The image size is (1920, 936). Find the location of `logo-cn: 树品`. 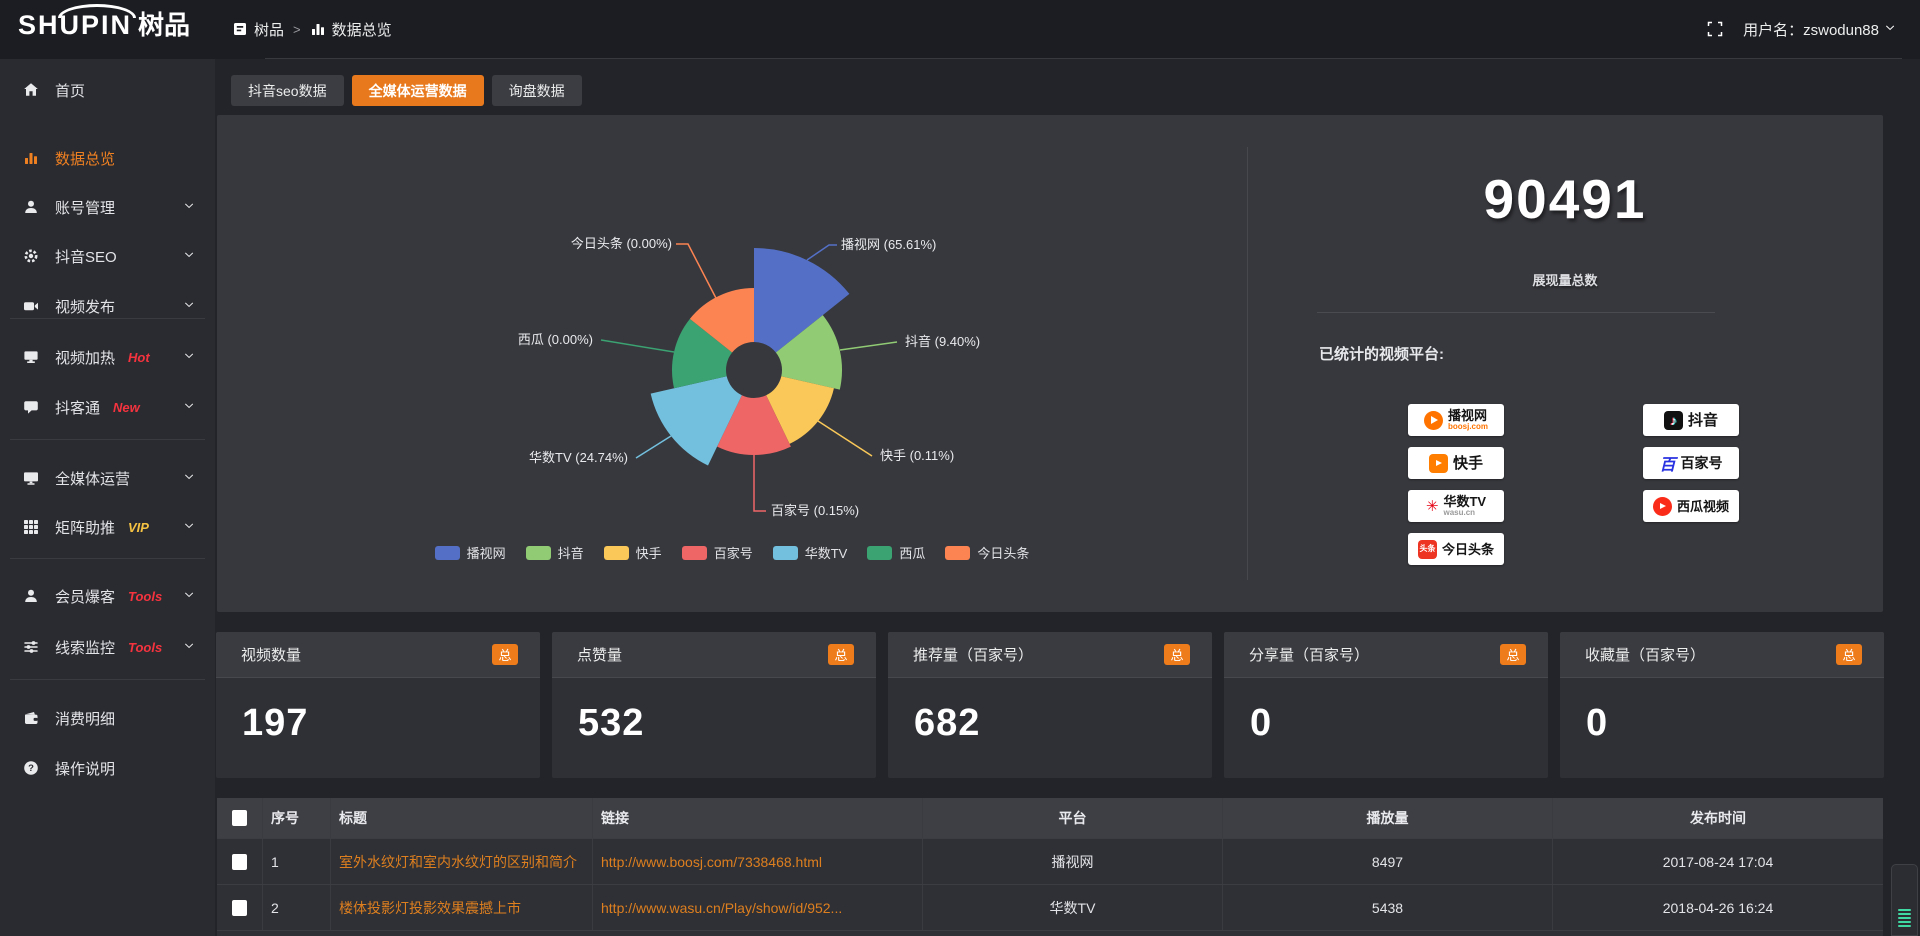

logo-cn: 树品 is located at coordinates (164, 25).